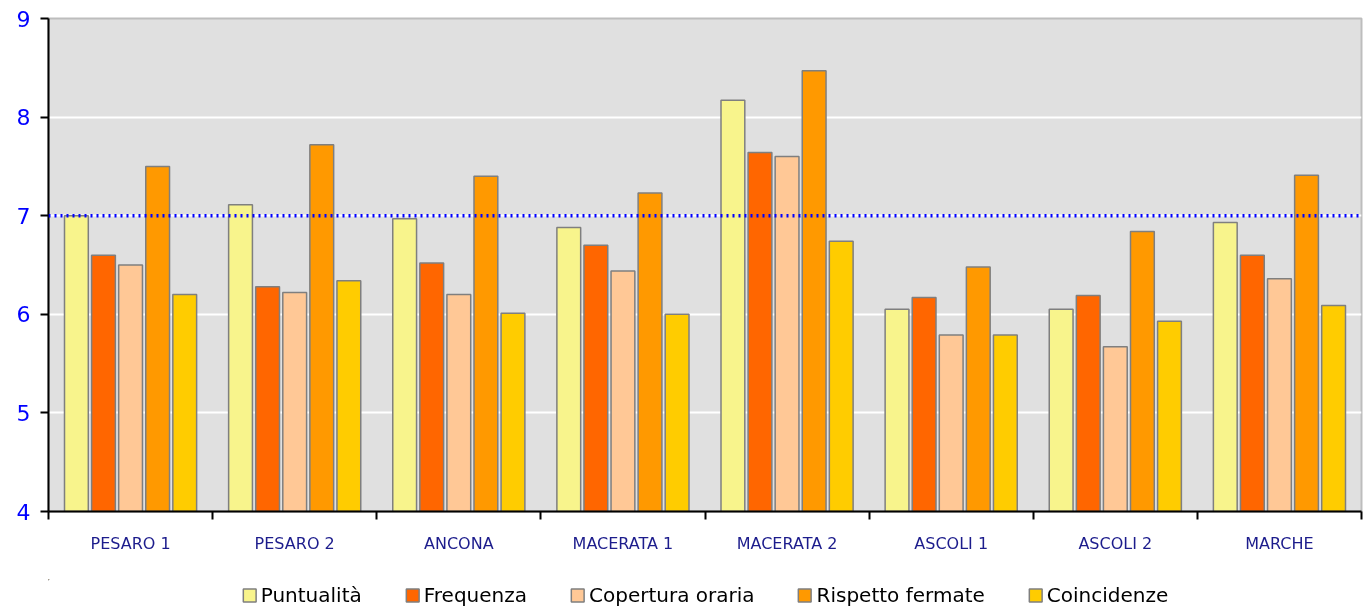 This screenshot has width=1365, height=611. Describe the element at coordinates (475, 595) in the screenshot. I see `legend-label: Frequenza` at that location.